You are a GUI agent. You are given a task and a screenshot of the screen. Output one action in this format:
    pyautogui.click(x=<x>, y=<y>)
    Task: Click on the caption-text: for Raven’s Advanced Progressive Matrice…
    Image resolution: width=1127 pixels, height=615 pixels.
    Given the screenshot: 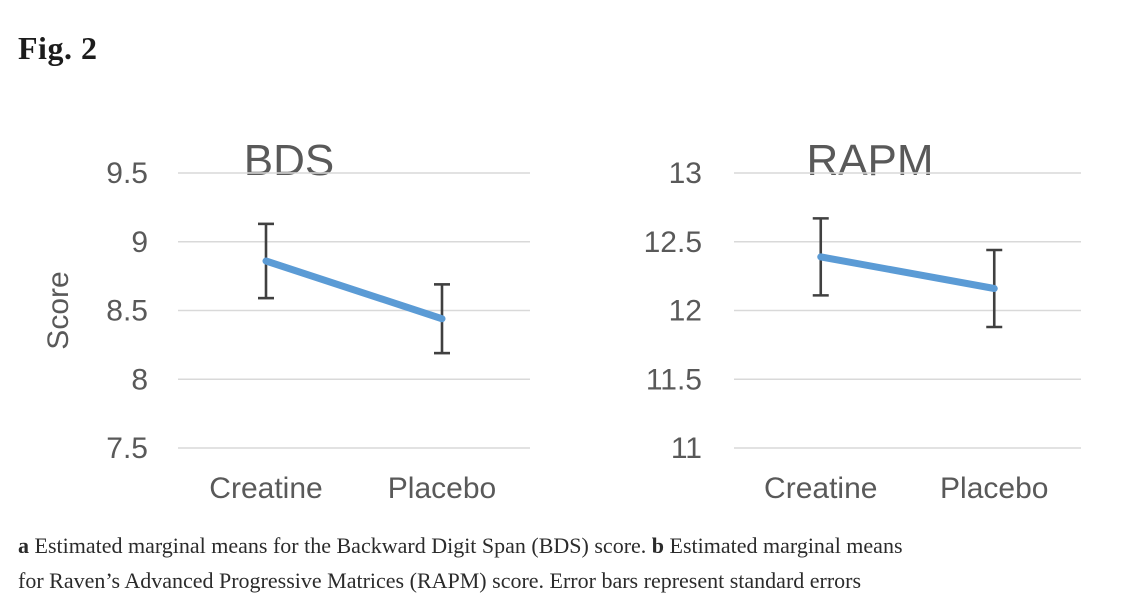 What is the action you would take?
    pyautogui.click(x=440, y=580)
    